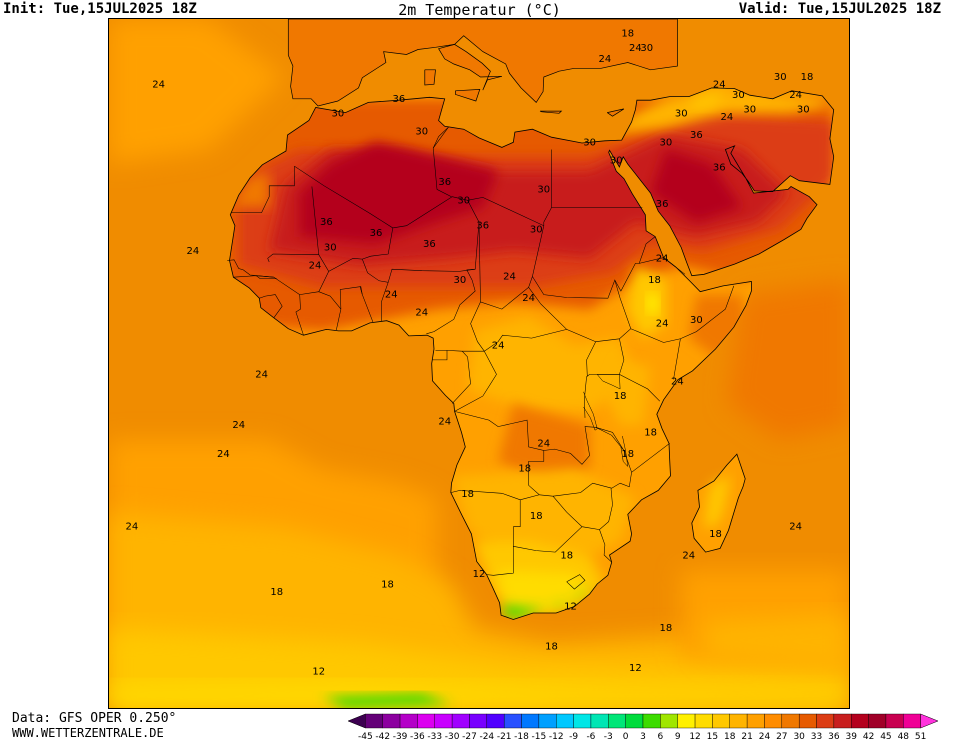 The height and width of the screenshot is (745, 959). What do you see at coordinates (626, 736) in the screenshot?
I see `legend-tick-label: 0` at bounding box center [626, 736].